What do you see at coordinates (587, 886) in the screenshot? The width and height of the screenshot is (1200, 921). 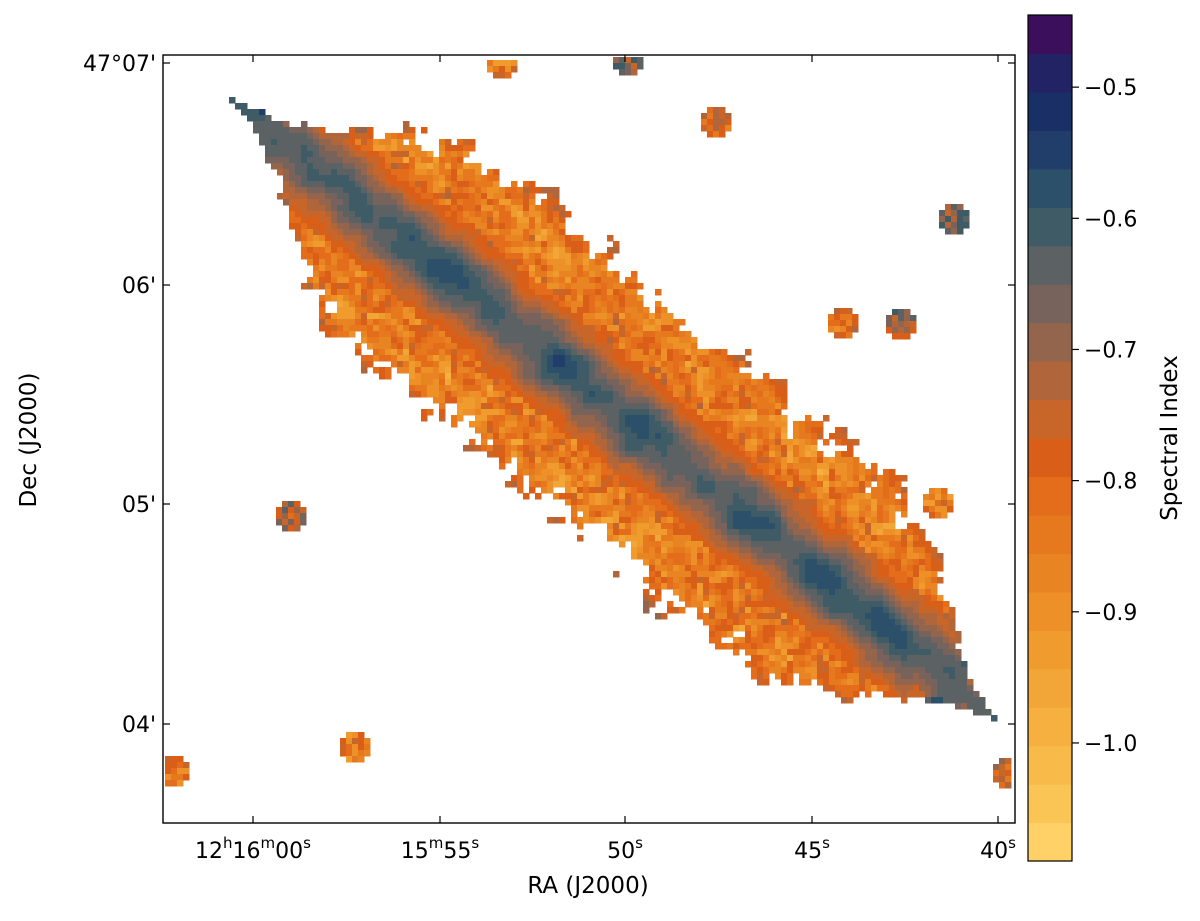 I see `x-axis-title: RA (J2000)` at bounding box center [587, 886].